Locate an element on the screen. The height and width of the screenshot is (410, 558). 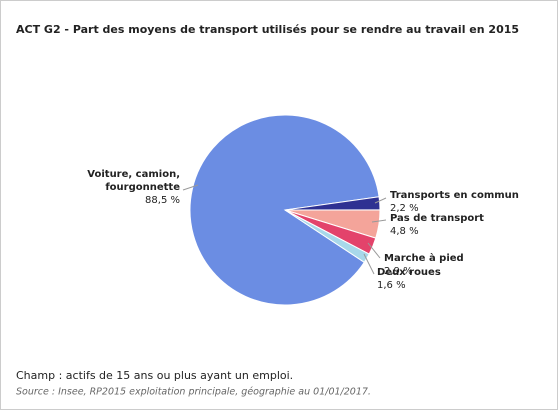
slice-label: Marche à pied is located at coordinates (424, 258).